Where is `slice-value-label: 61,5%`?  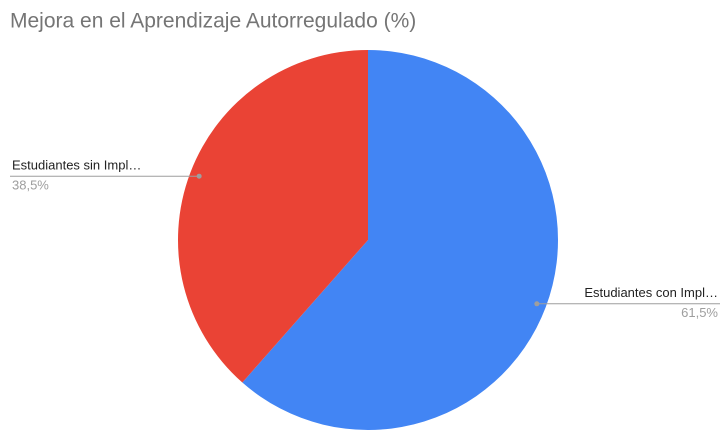 slice-value-label: 61,5% is located at coordinates (699, 312).